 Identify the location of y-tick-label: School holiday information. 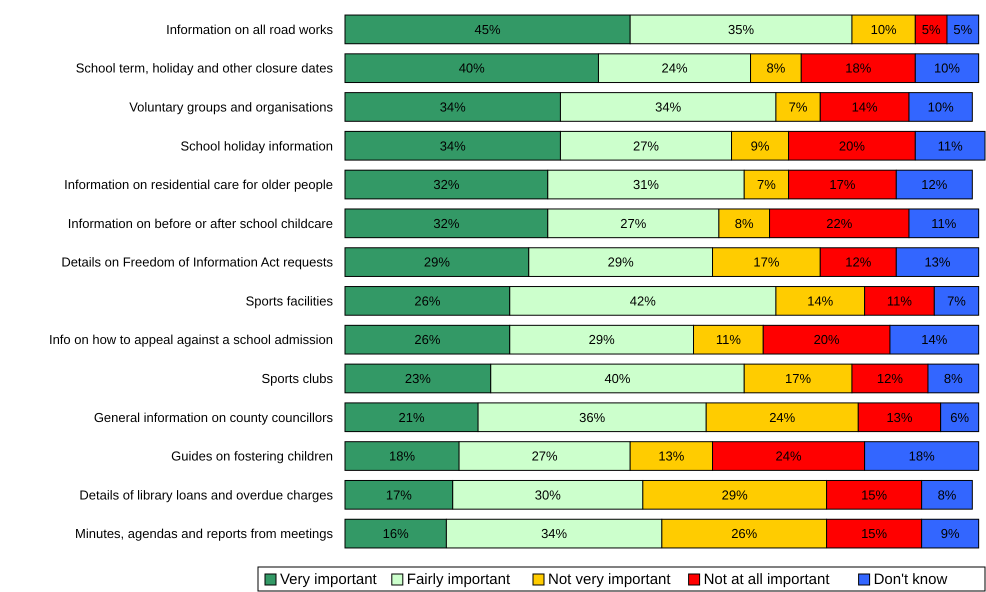
(256, 146).